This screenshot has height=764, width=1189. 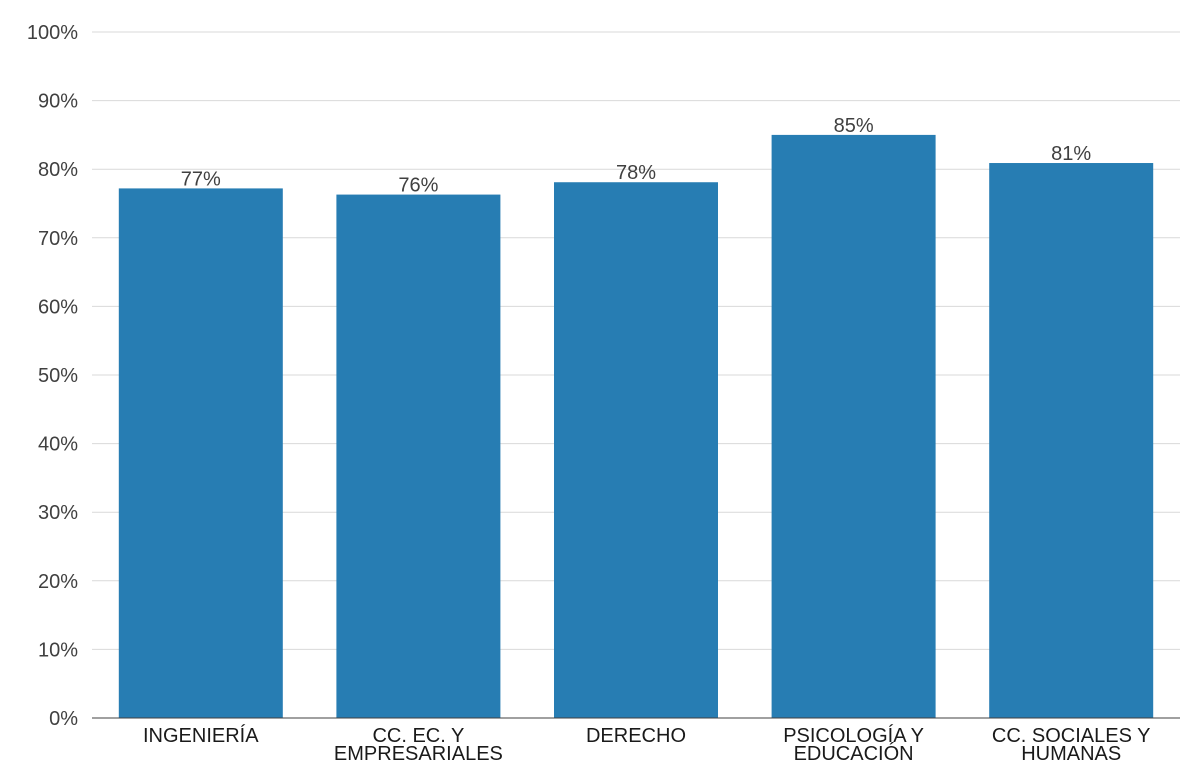 I want to click on data-label: 81%, so click(x=1071, y=154).